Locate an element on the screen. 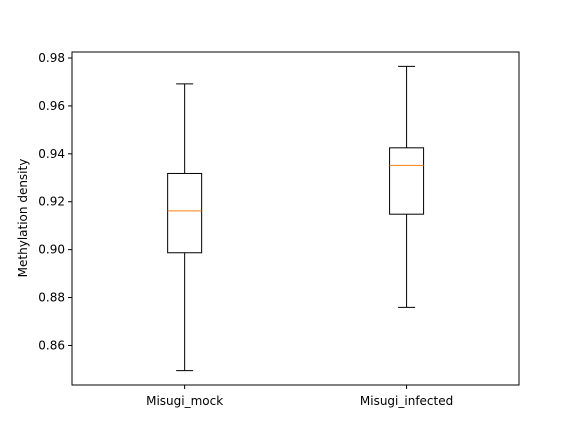 The image size is (578, 434). y-axis: 0.86 0.88 0.90 0.92 0.94 0.96 0.98 is located at coordinates (55, 201).